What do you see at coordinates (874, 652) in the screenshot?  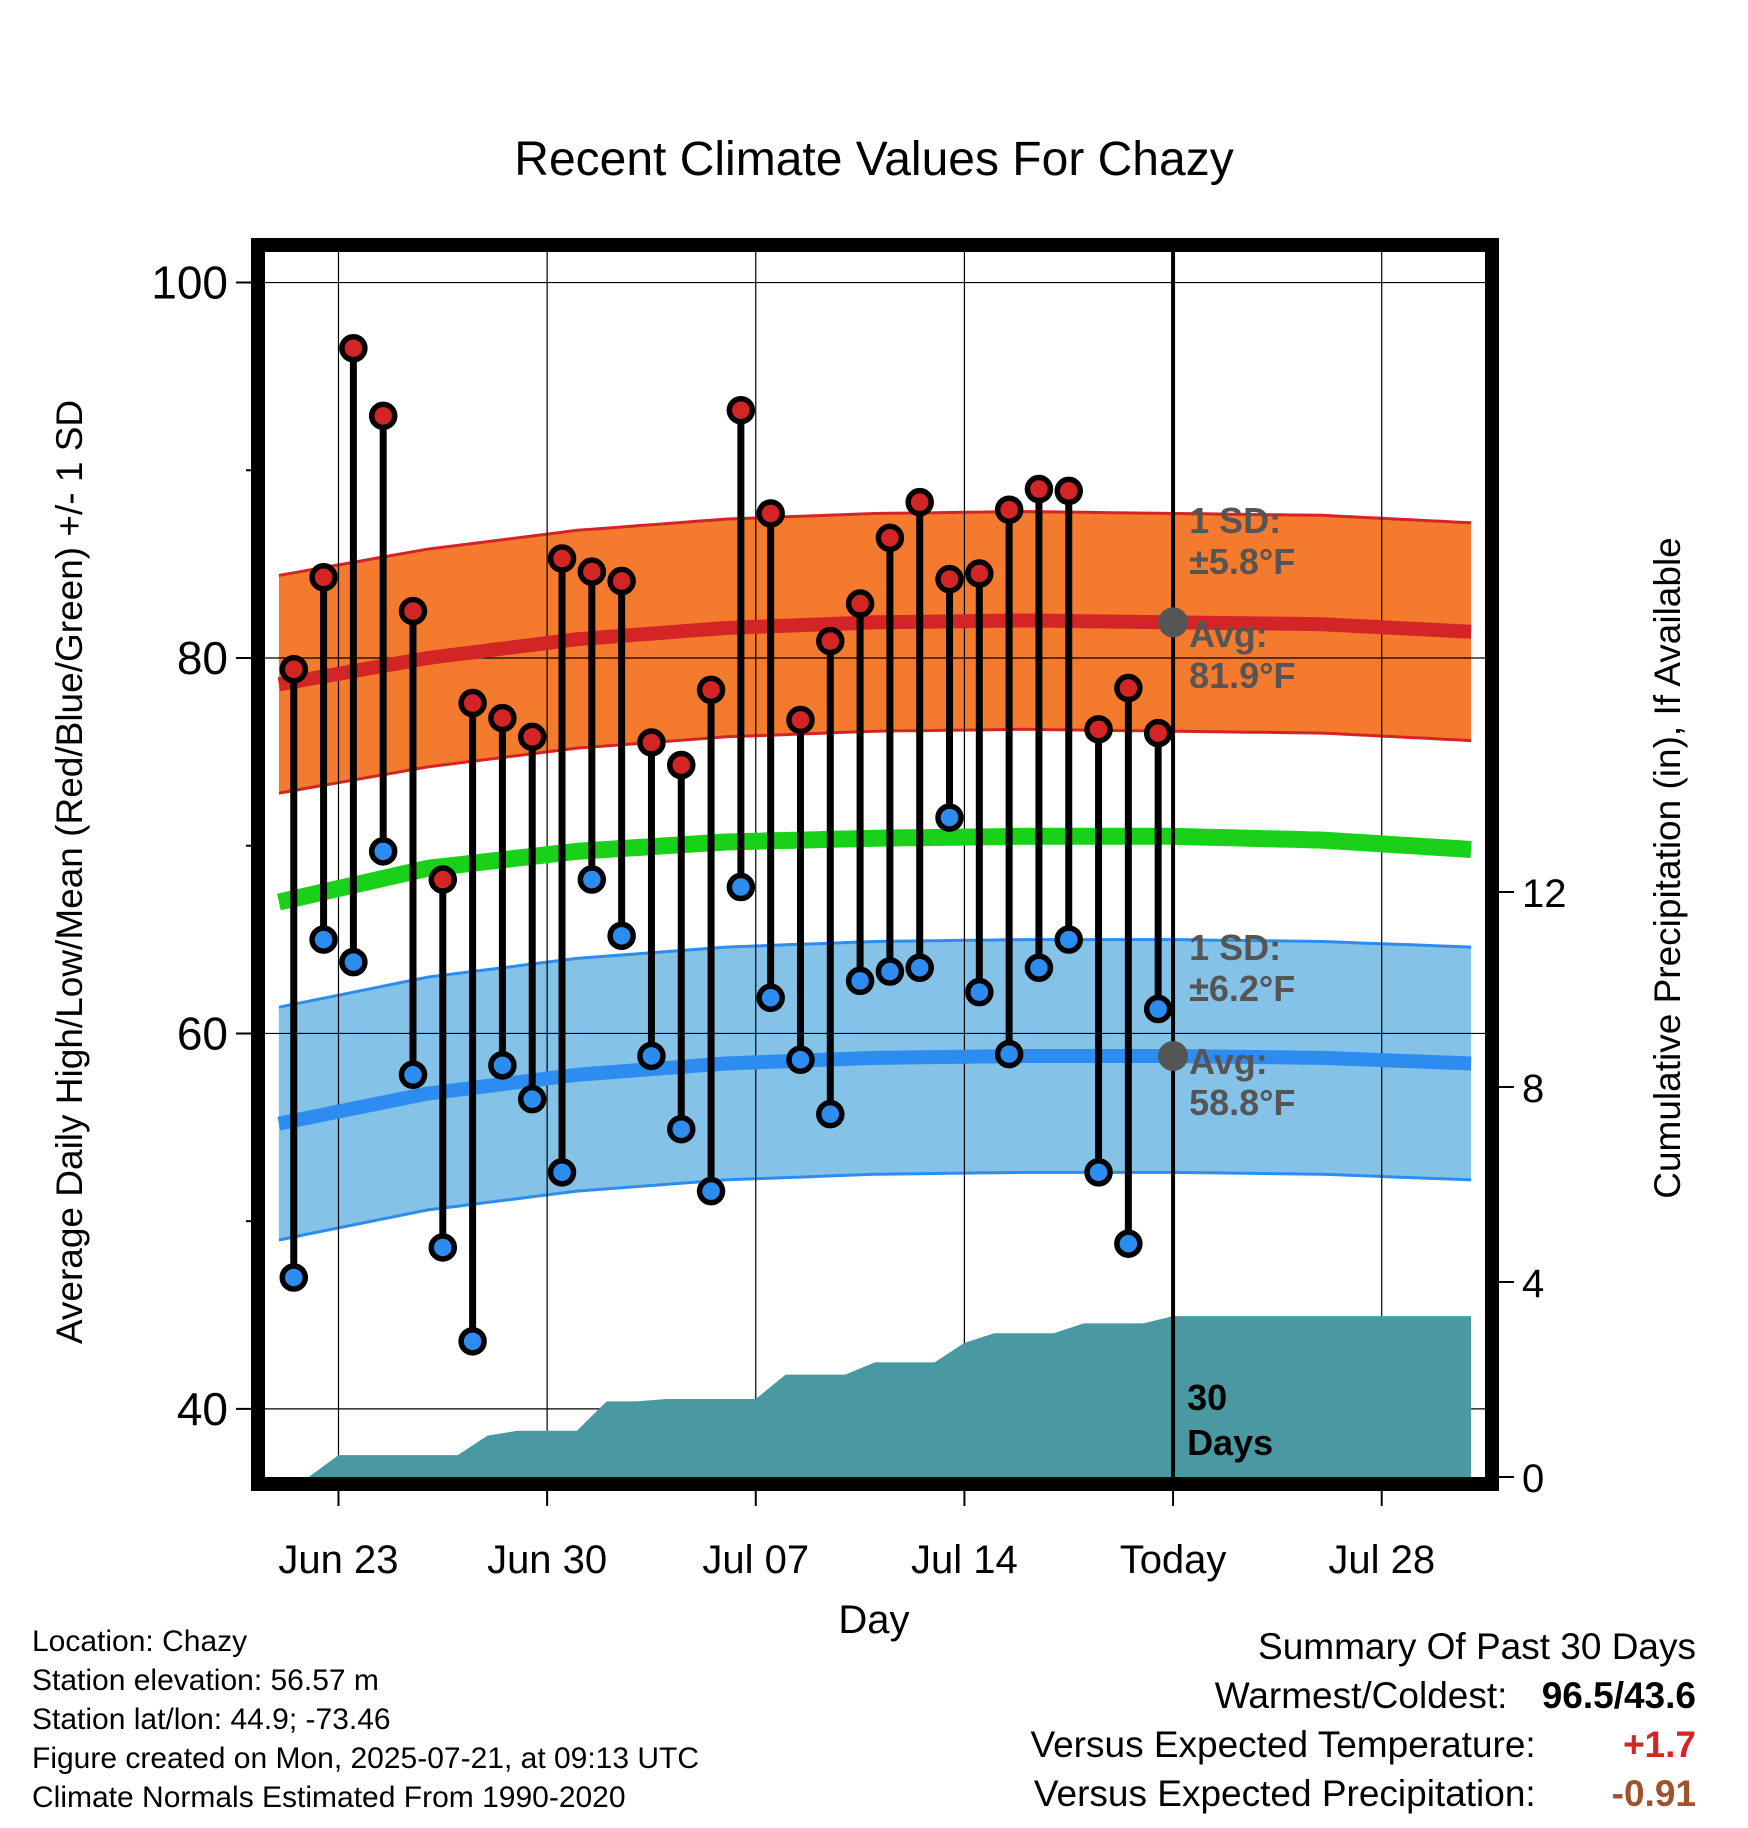 I see `normal-high-line` at bounding box center [874, 652].